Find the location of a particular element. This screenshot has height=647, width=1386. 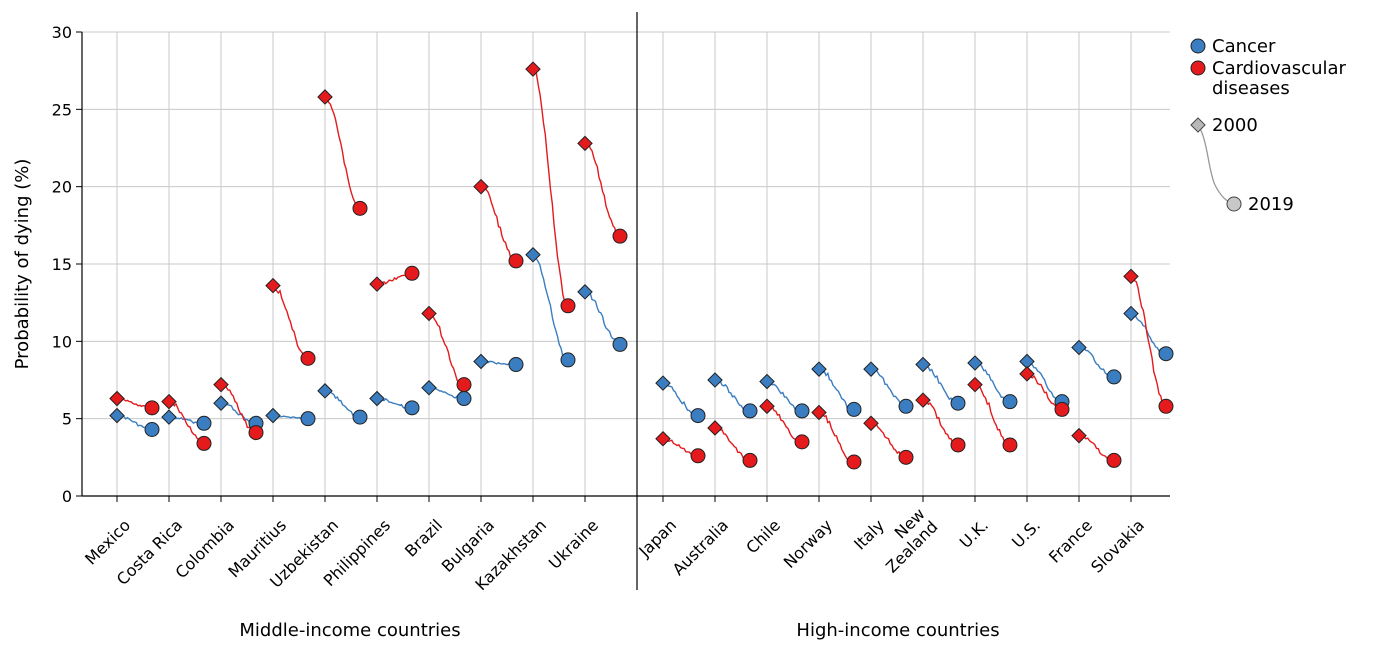

x-tick-label-line: Chile is located at coordinates (763, 537).